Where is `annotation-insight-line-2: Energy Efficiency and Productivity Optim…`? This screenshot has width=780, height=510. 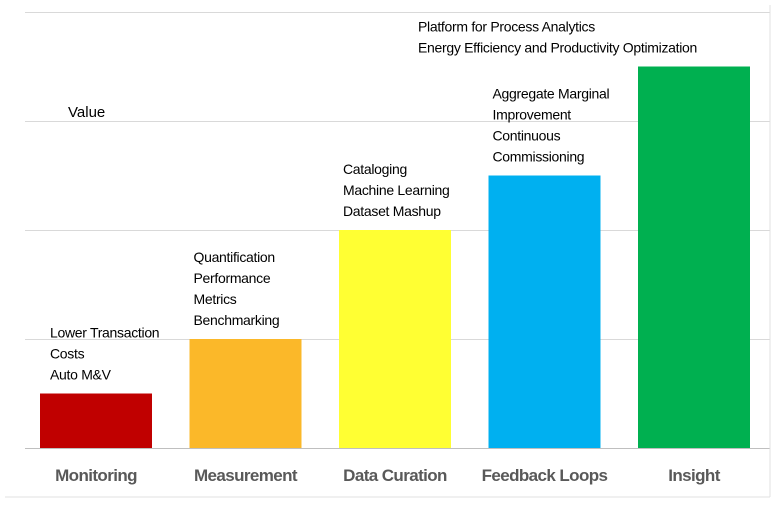
annotation-insight-line-2: Energy Efficiency and Productivity Optim… is located at coordinates (557, 48).